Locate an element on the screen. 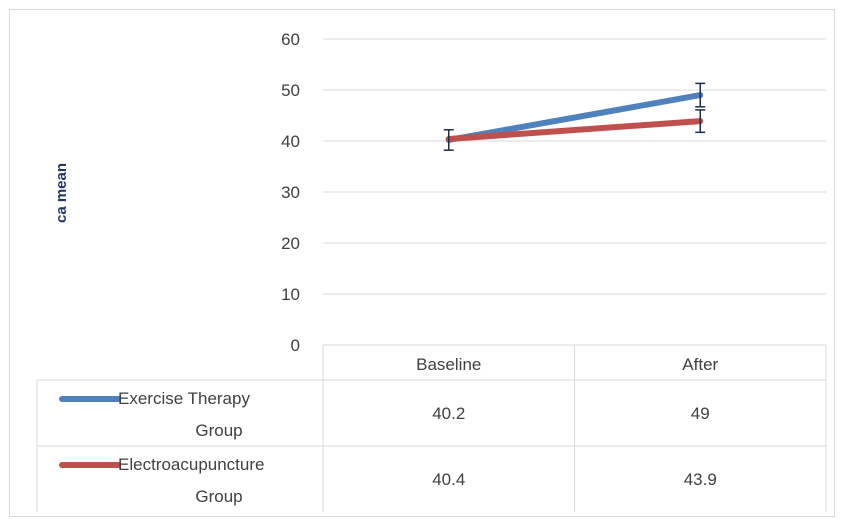  category-label: After is located at coordinates (700, 364).